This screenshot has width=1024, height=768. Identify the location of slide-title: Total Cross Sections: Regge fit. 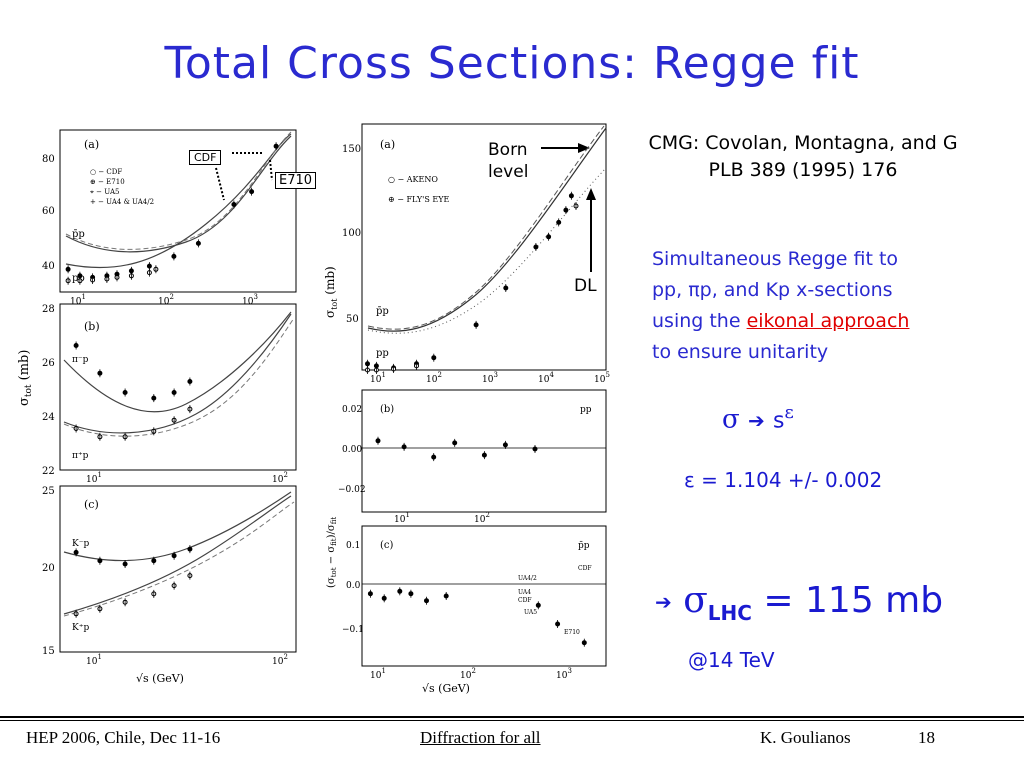
(512, 63).